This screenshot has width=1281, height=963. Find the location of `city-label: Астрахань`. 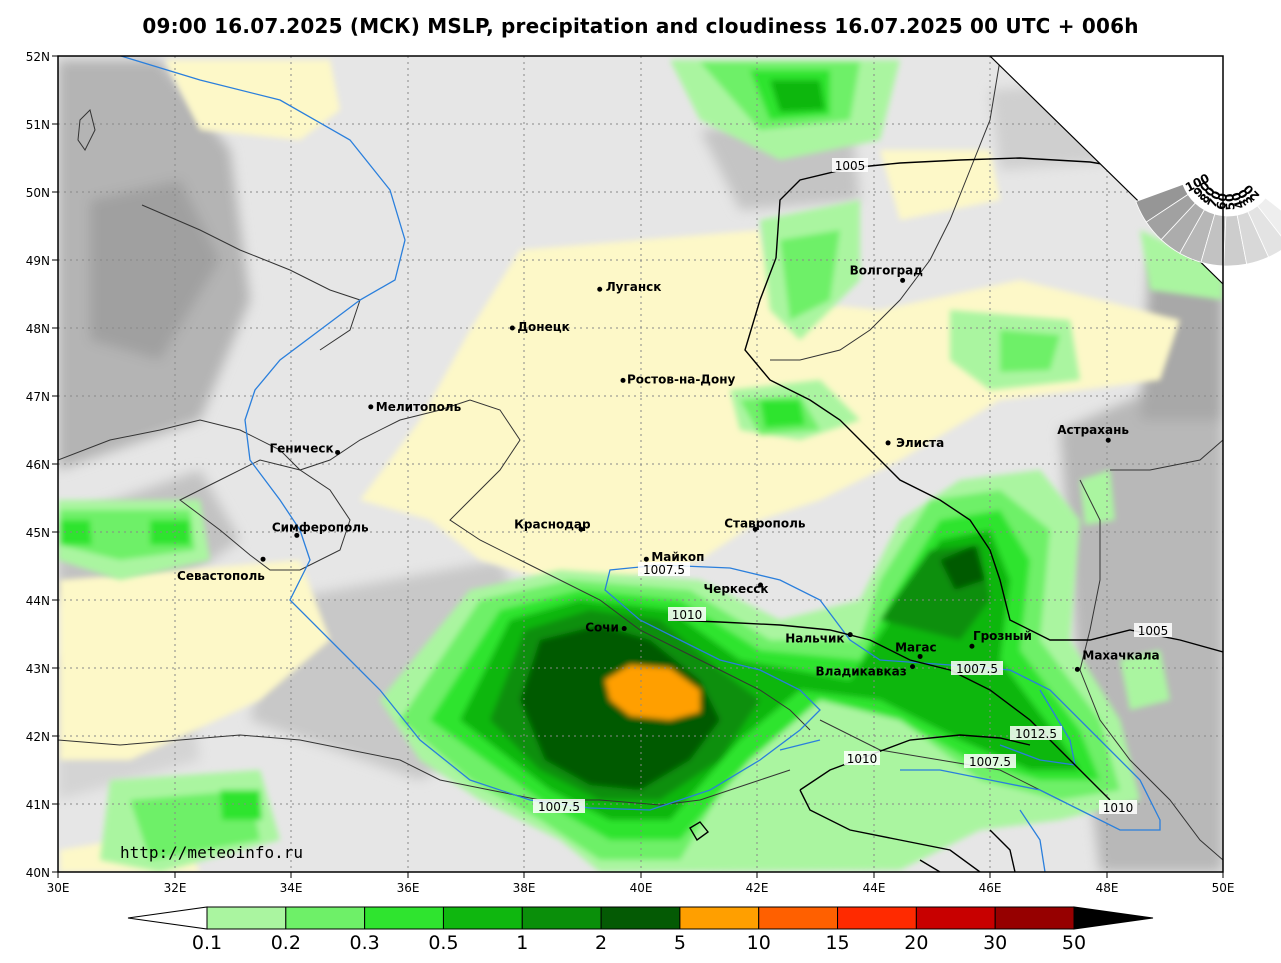

city-label: Астрахань is located at coordinates (1093, 430).